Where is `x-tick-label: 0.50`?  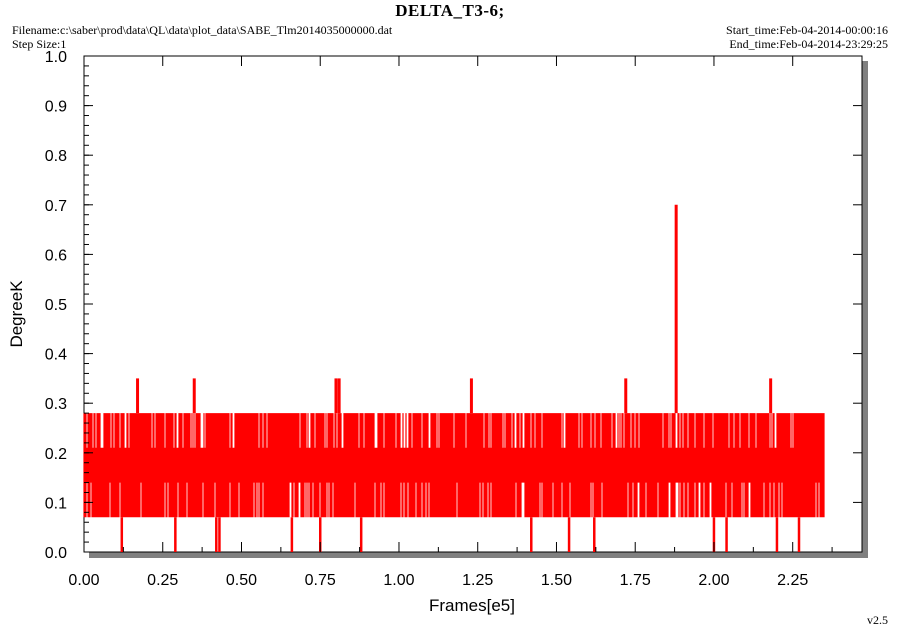
x-tick-label: 0.50 is located at coordinates (241, 580).